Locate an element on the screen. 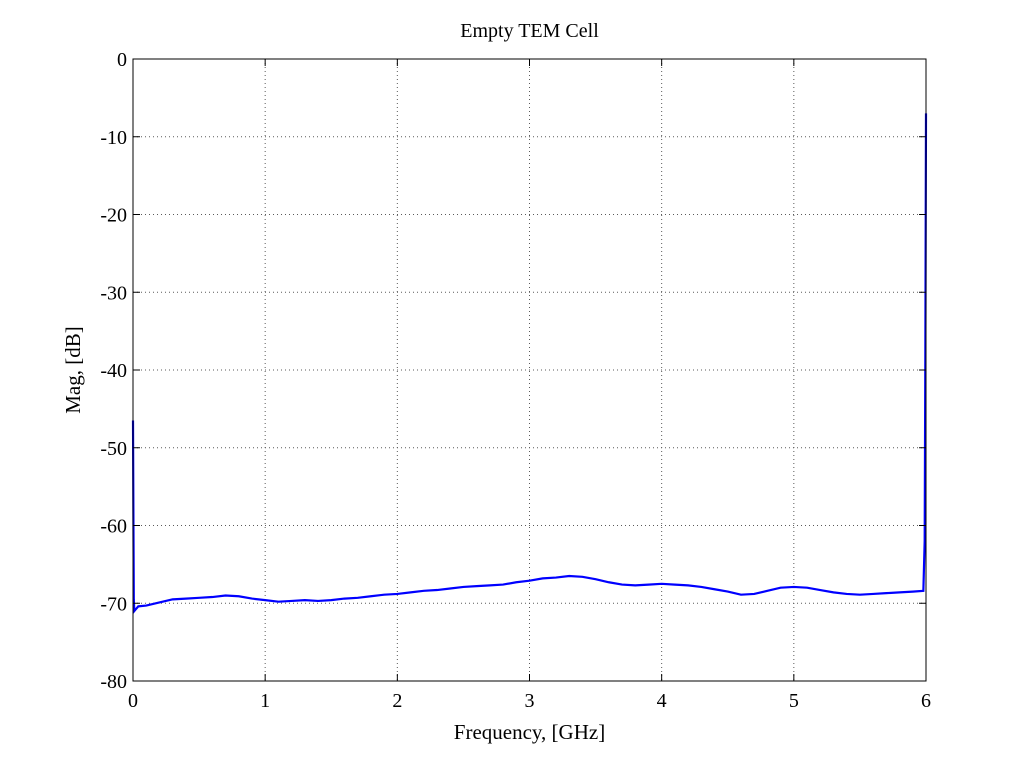 The height and width of the screenshot is (768, 1024). y-tick-label: -30 is located at coordinates (113, 293).